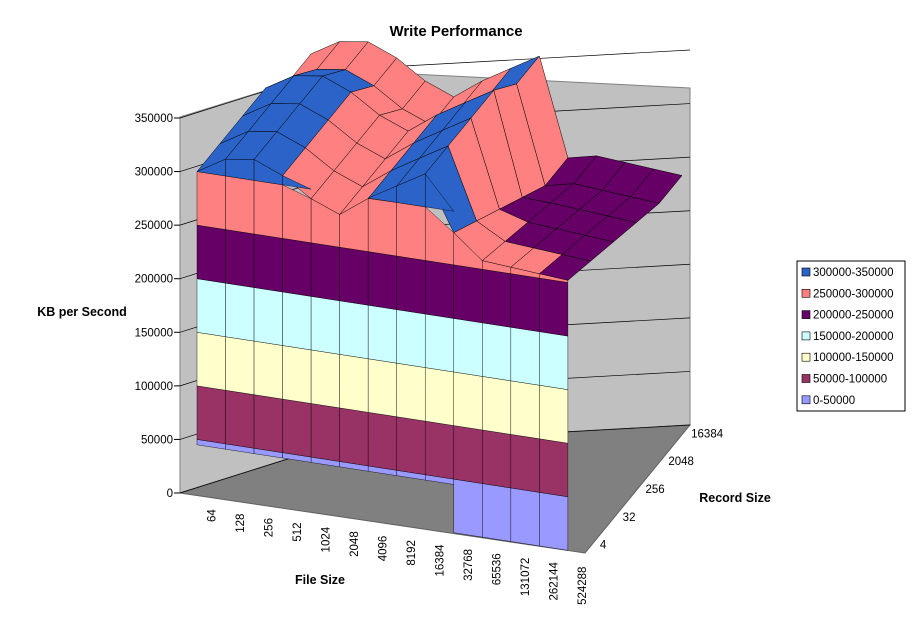 The image size is (913, 621). I want to click on x-tick-label: 128, so click(241, 523).